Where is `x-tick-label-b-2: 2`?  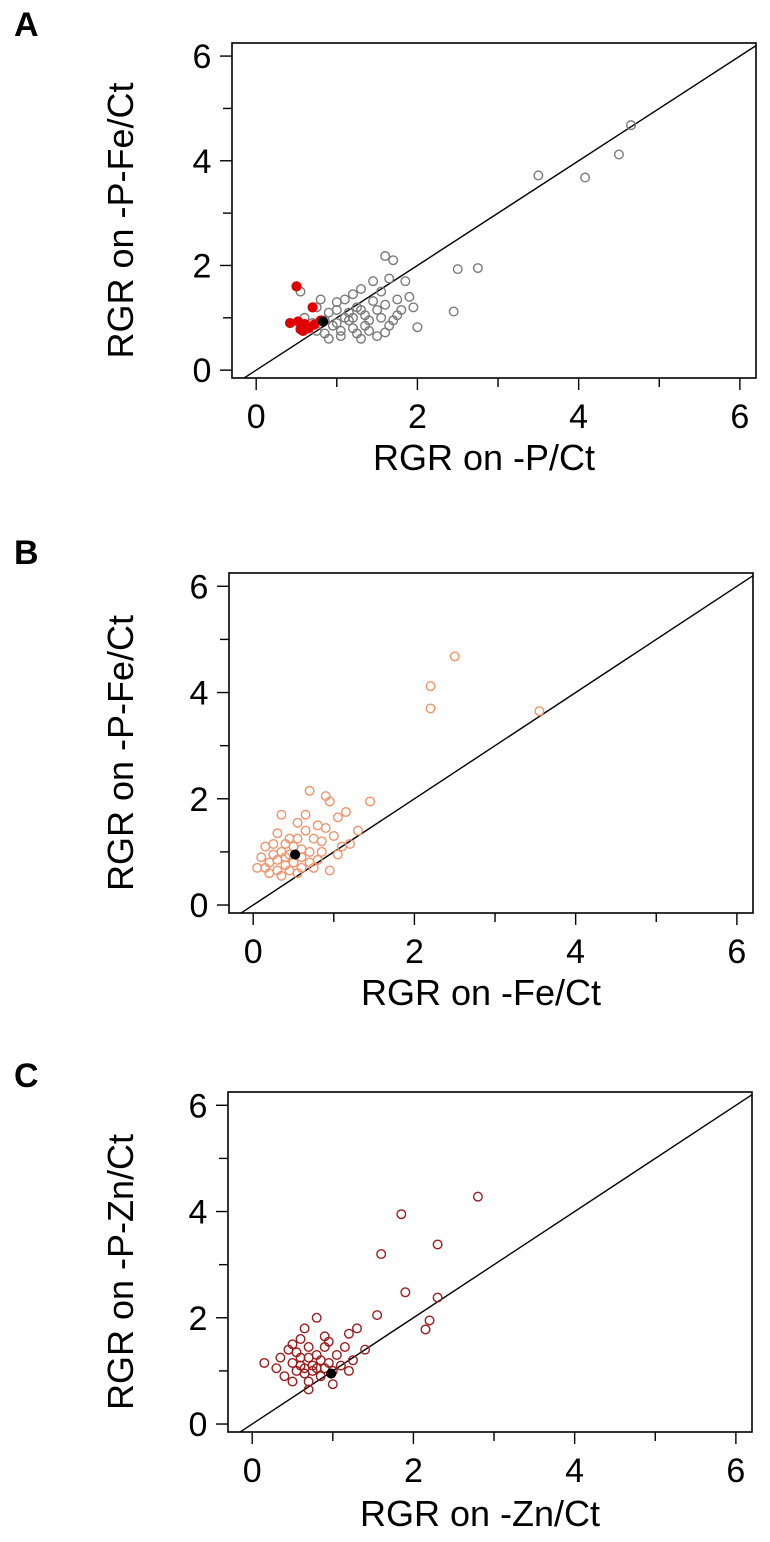 x-tick-label-b-2: 2 is located at coordinates (414, 952).